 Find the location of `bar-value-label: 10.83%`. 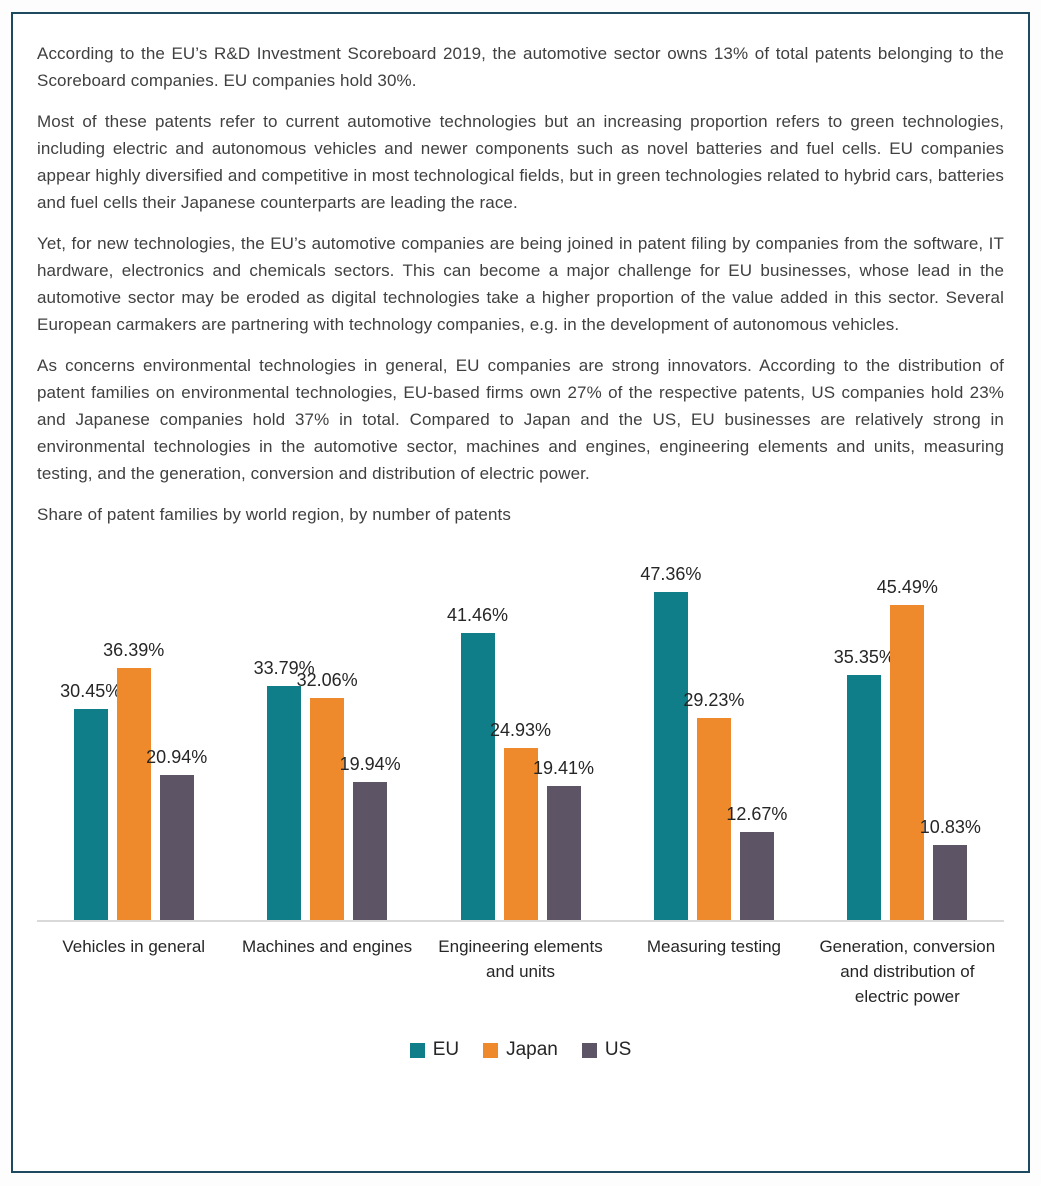

bar-value-label: 10.83% is located at coordinates (950, 827).